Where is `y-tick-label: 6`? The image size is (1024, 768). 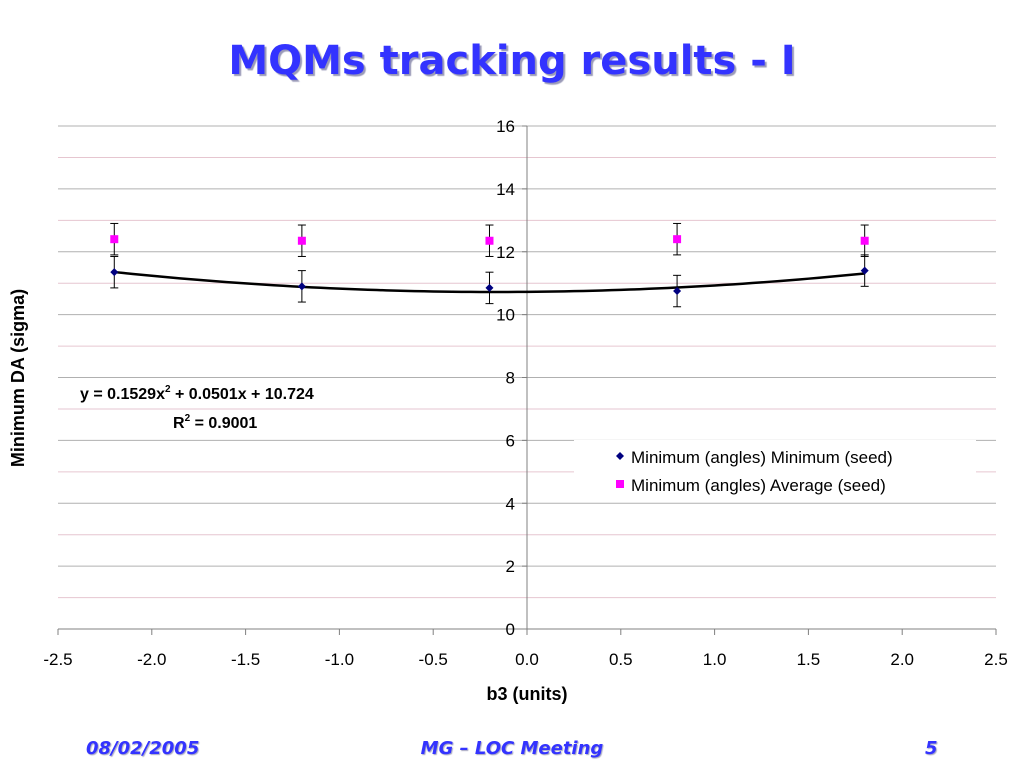 y-tick-label: 6 is located at coordinates (510, 440).